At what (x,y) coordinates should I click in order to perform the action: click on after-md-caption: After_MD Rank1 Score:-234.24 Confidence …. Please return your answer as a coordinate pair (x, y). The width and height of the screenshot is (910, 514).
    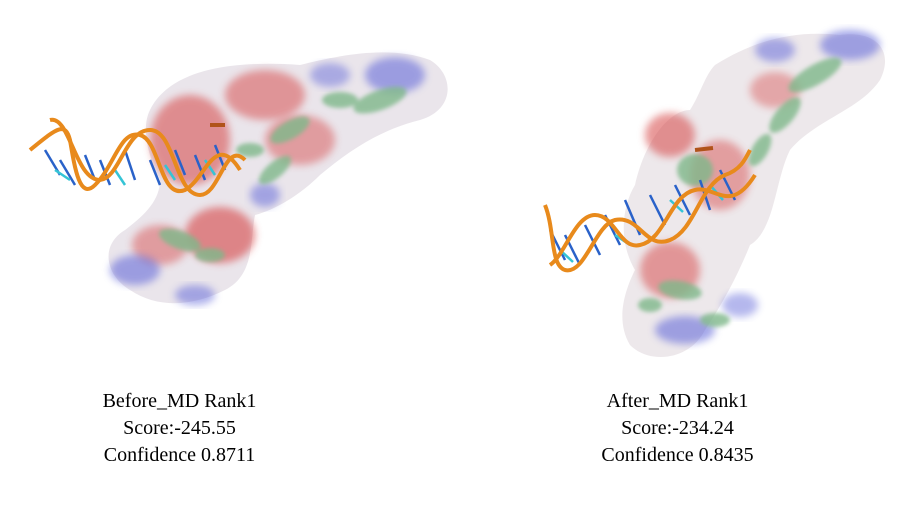
    Looking at the image, I should click on (677, 428).